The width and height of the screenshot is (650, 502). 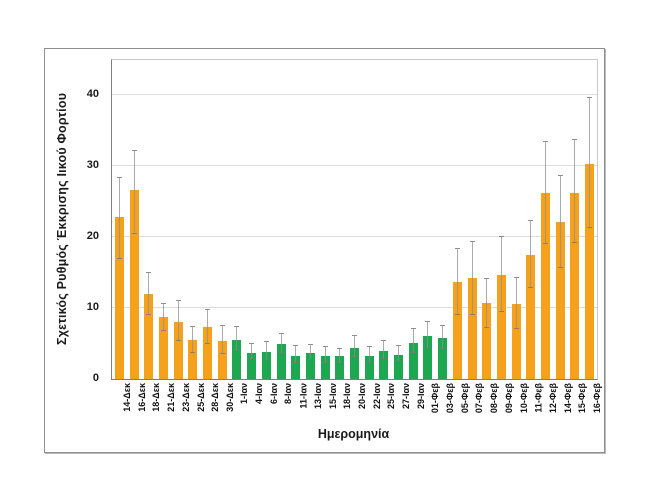 What do you see at coordinates (92, 165) in the screenshot?
I see `y-tick-label: 30` at bounding box center [92, 165].